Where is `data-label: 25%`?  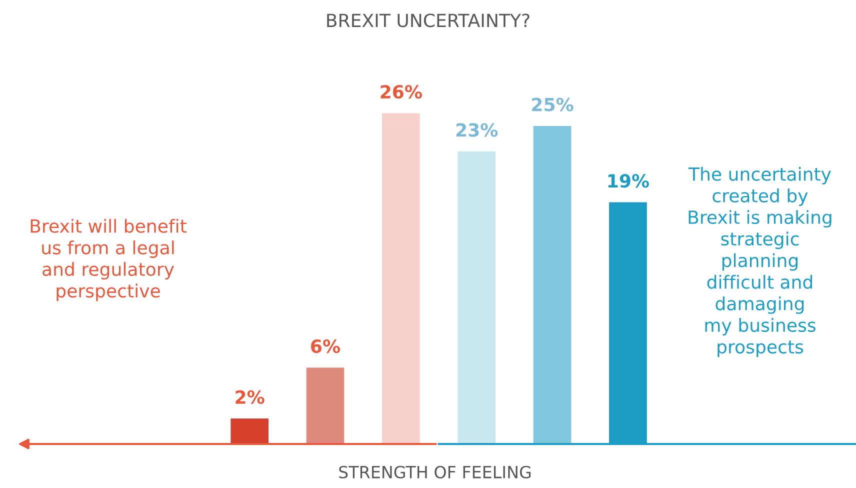
data-label: 25% is located at coordinates (553, 105).